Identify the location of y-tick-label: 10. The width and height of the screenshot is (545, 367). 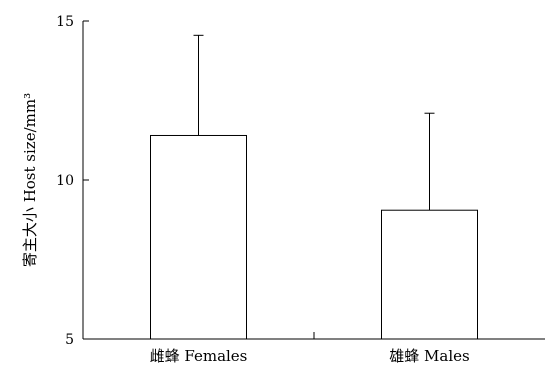
(65, 181).